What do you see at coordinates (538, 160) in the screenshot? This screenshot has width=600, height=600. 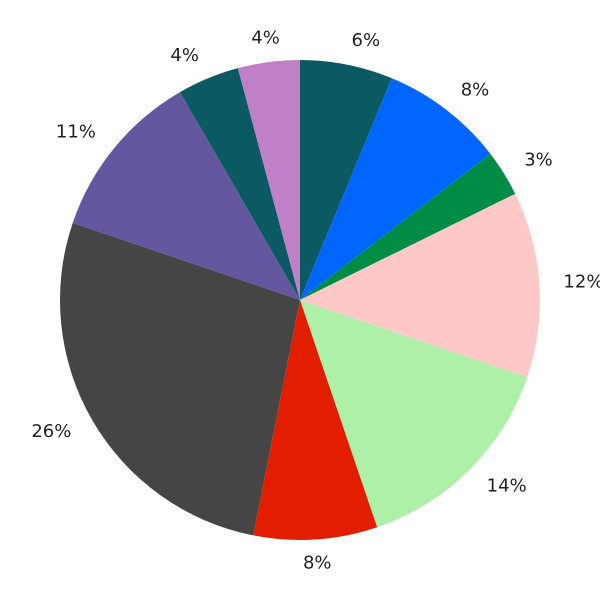 I see `slice-label: 3%` at bounding box center [538, 160].